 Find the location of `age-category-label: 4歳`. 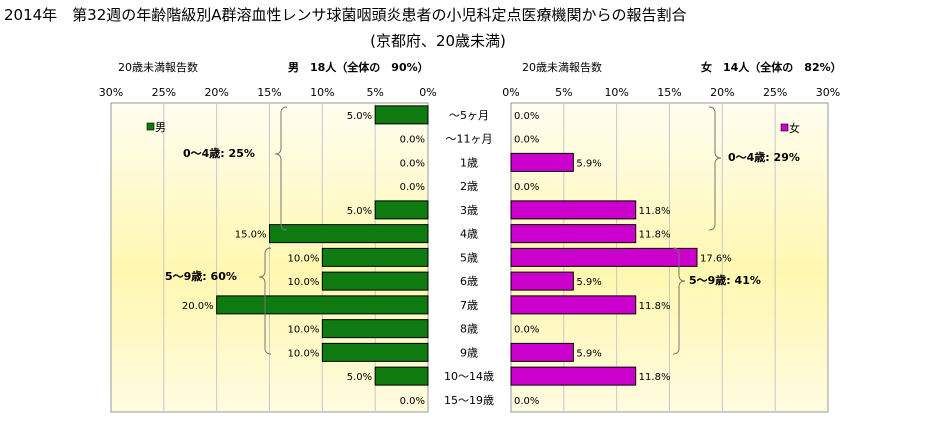

age-category-label: 4歳 is located at coordinates (469, 234).